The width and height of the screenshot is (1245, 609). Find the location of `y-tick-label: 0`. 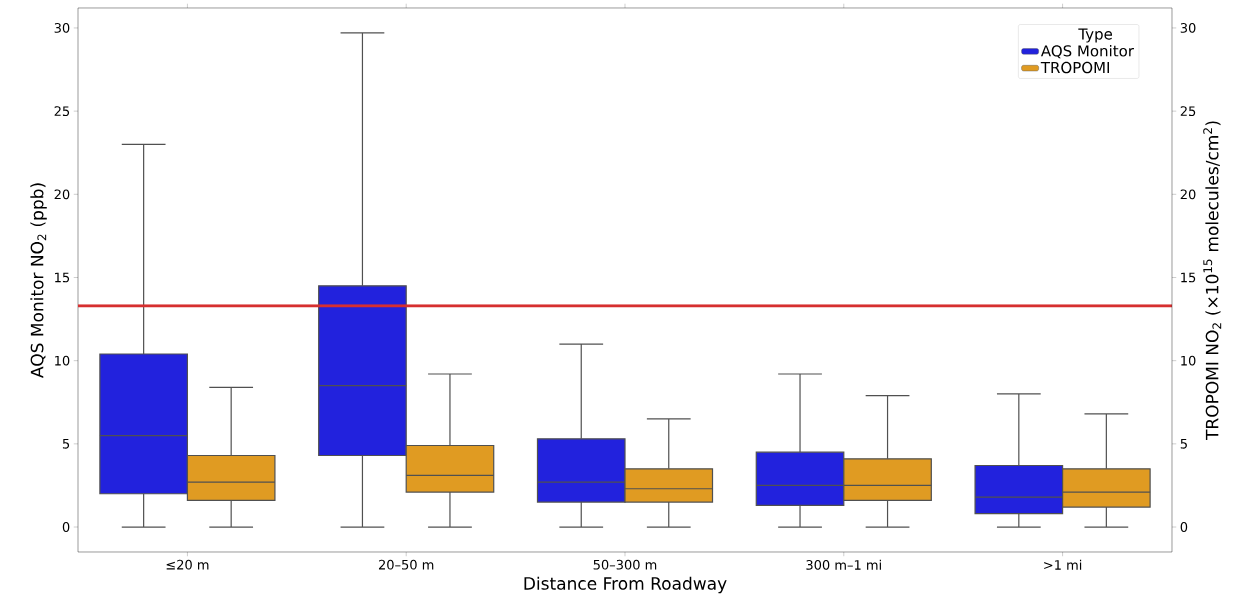

y-tick-label: 0 is located at coordinates (66, 527).